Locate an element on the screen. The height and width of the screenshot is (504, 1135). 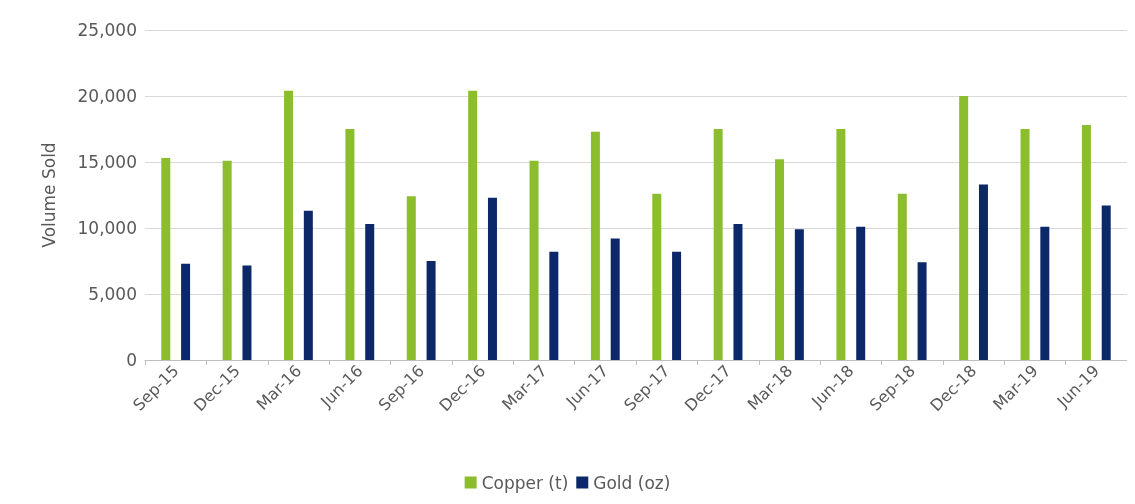
y-tick-label: 0 is located at coordinates (131, 360).